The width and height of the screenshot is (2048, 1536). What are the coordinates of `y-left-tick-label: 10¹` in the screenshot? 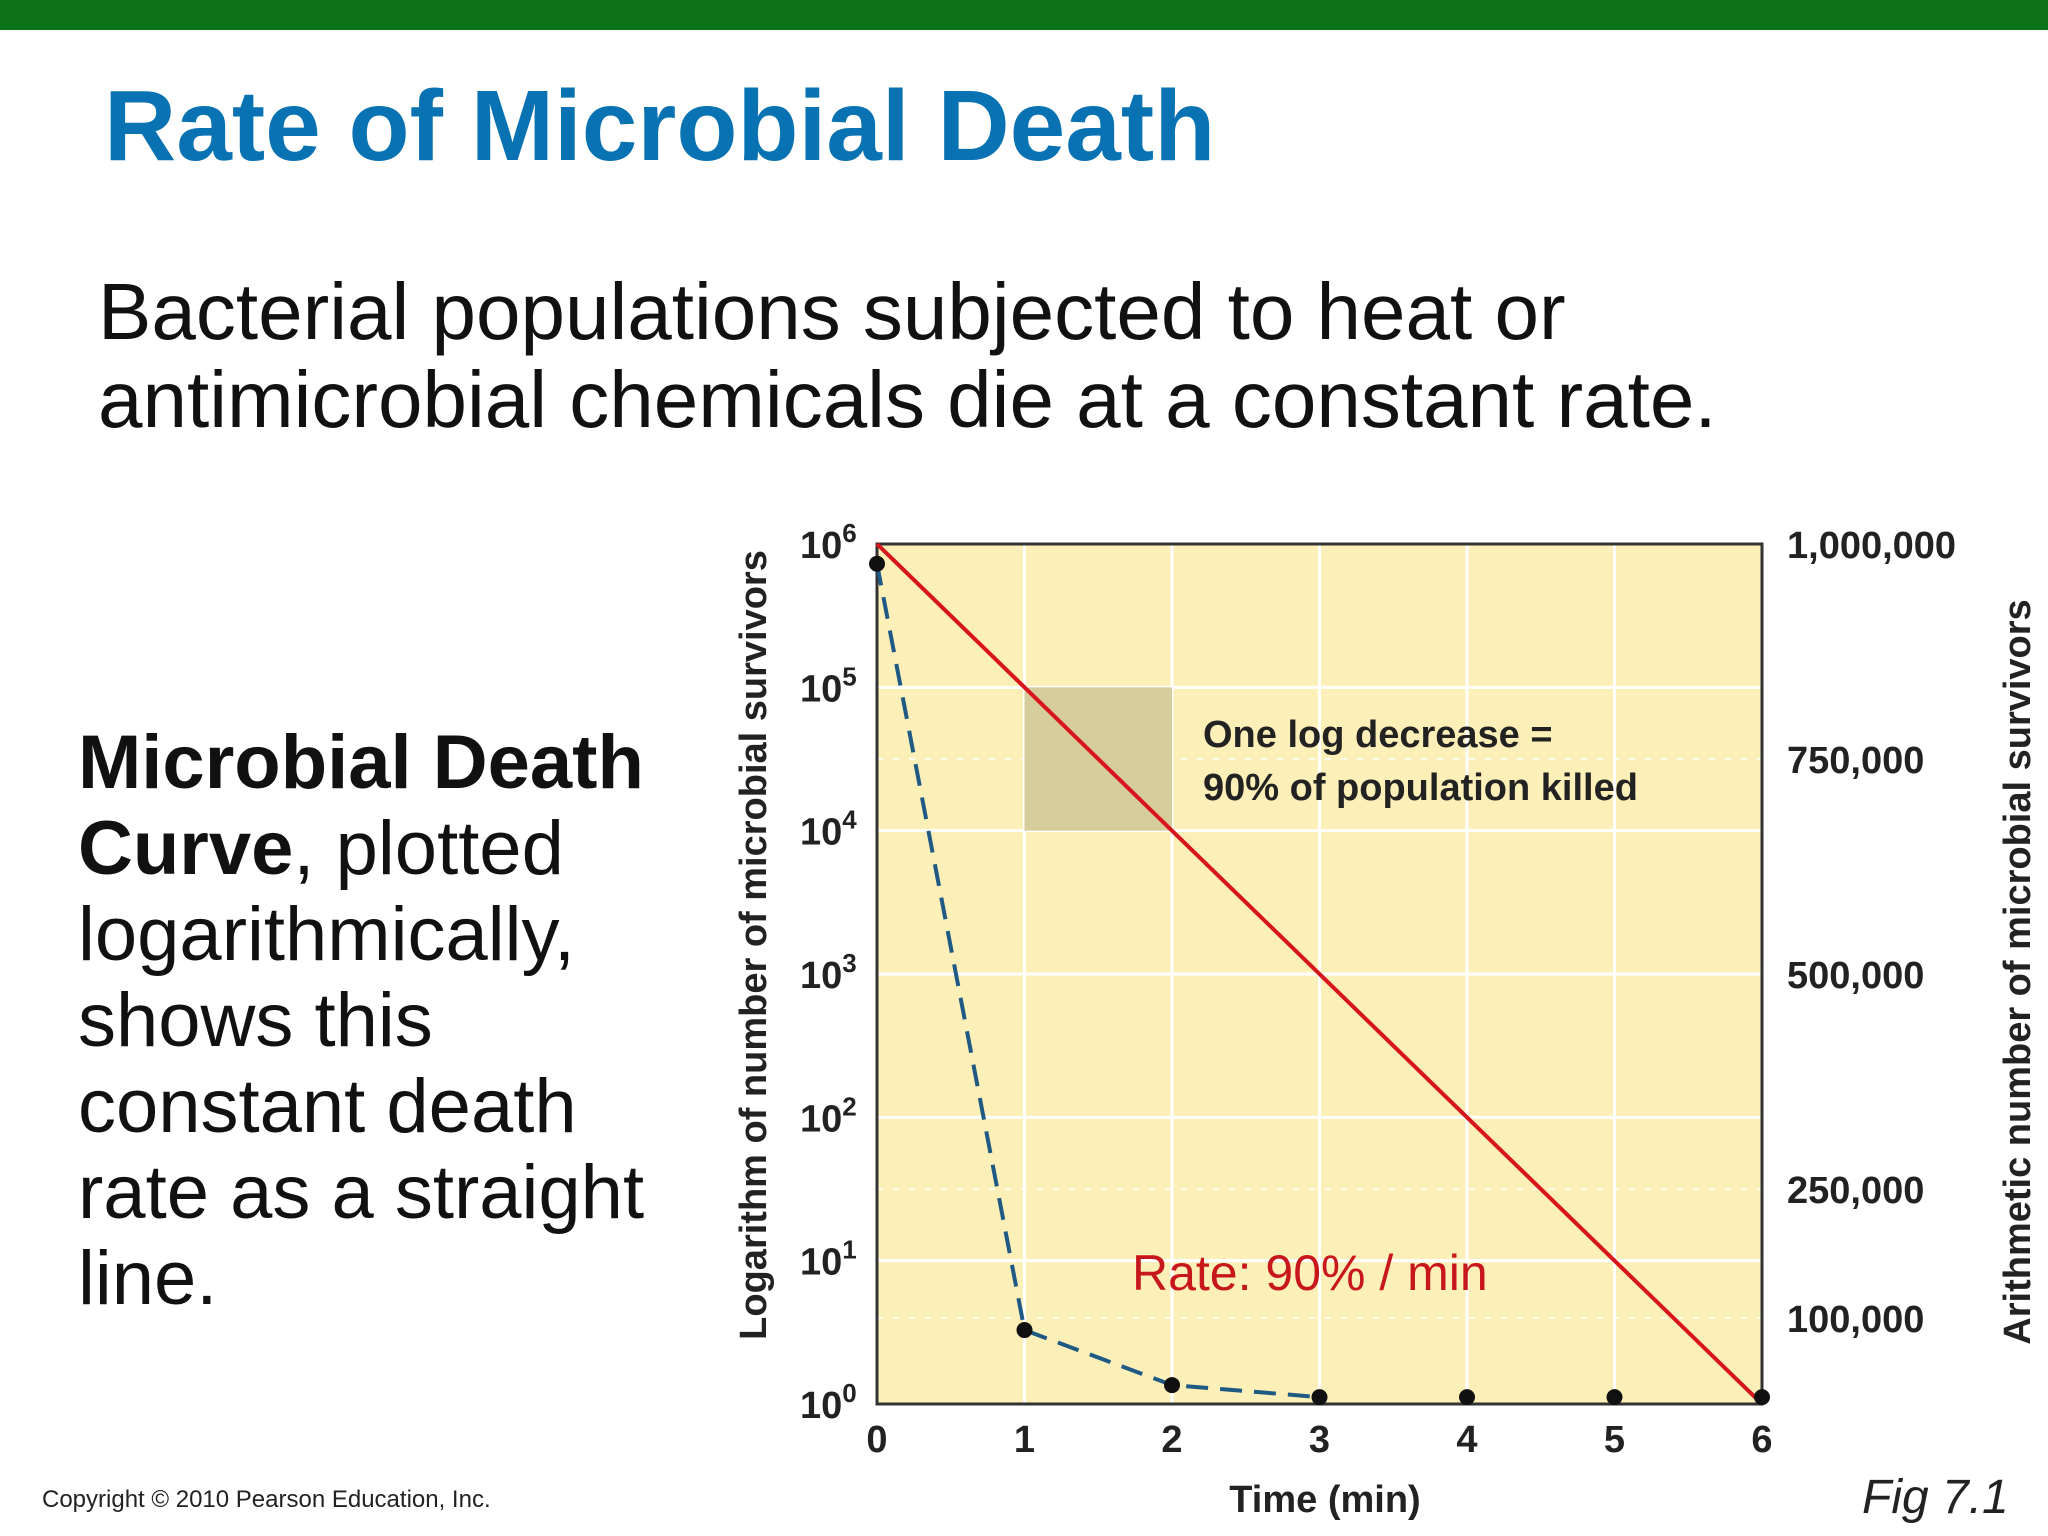 It's located at (828, 1259).